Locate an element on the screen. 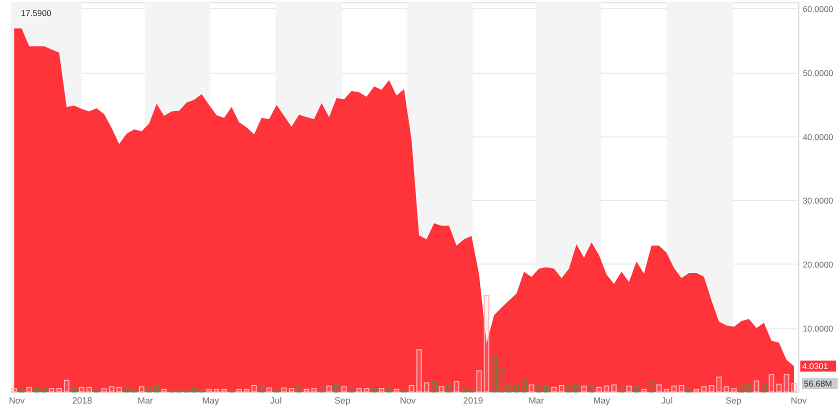  x-tick-label: Jul is located at coordinates (276, 400).